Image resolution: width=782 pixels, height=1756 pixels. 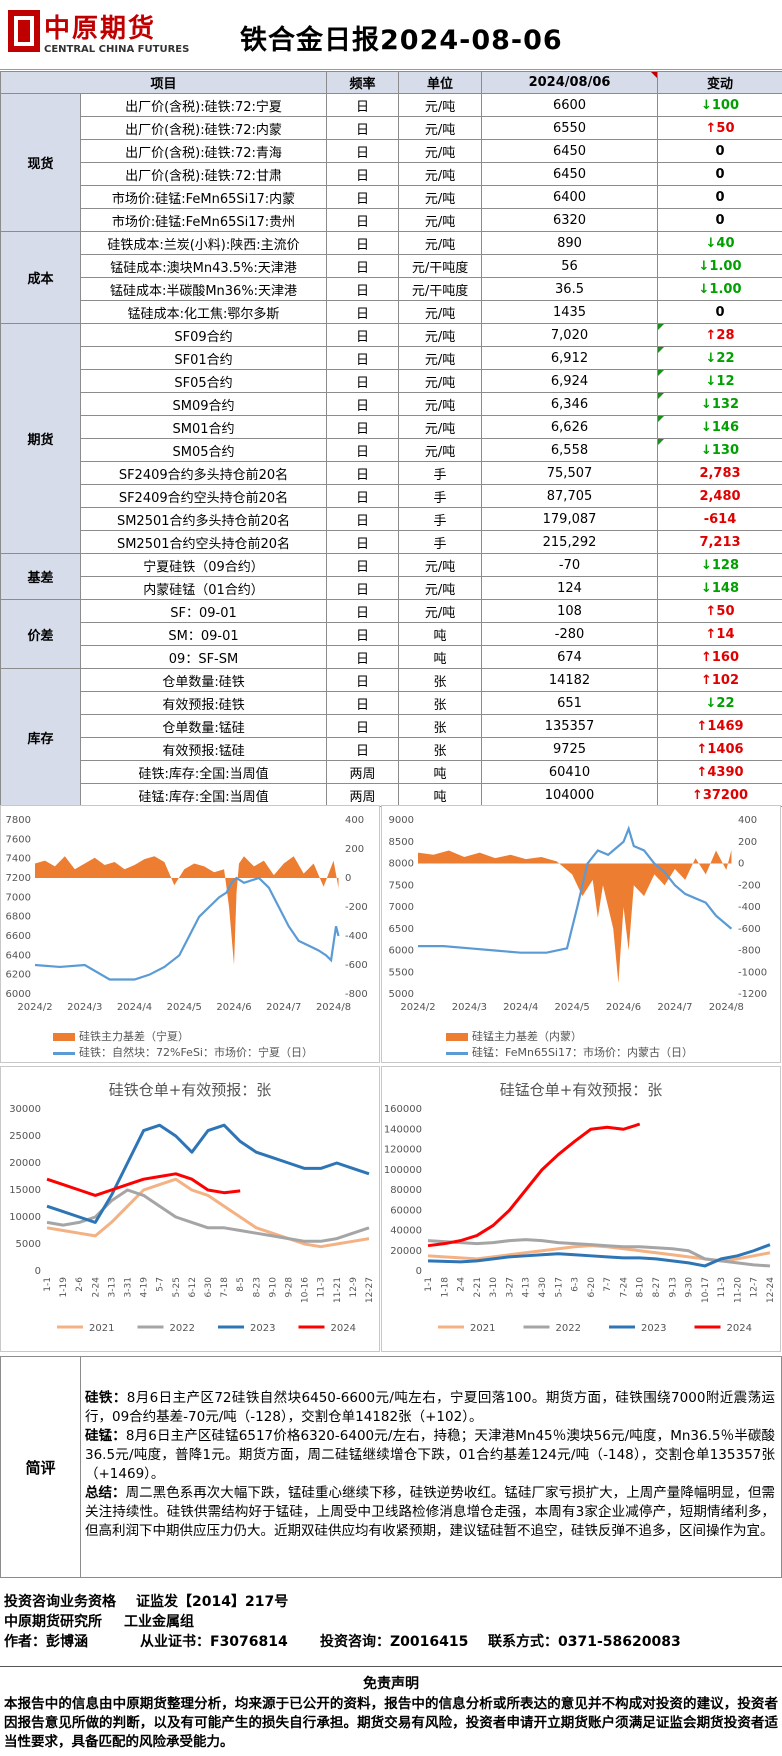 I want to click on y-tick-label: 100000, so click(x=403, y=1170).